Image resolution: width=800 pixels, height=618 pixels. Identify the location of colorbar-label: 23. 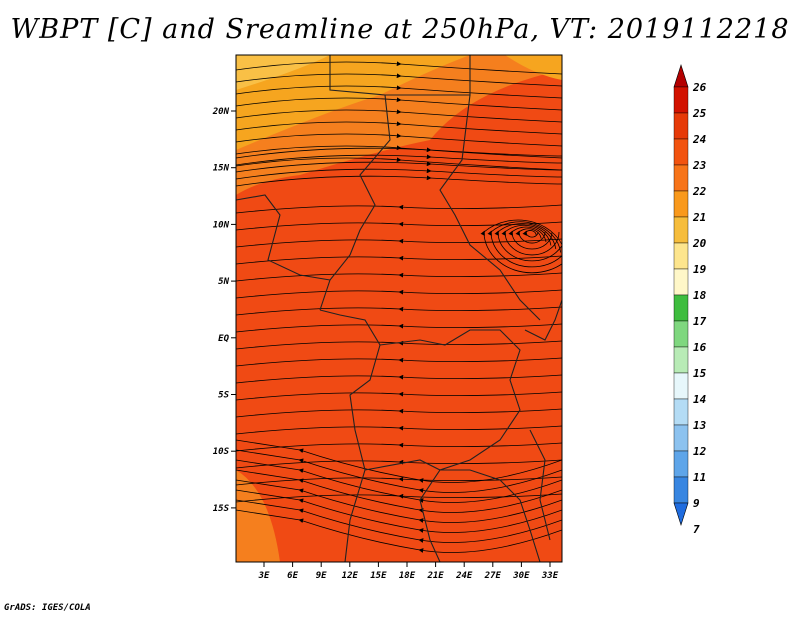
(699, 165).